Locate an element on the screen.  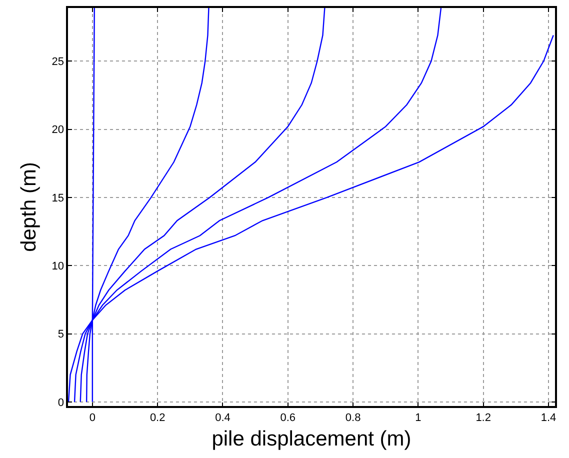
y-tick-label: 20 is located at coordinates (58, 130).